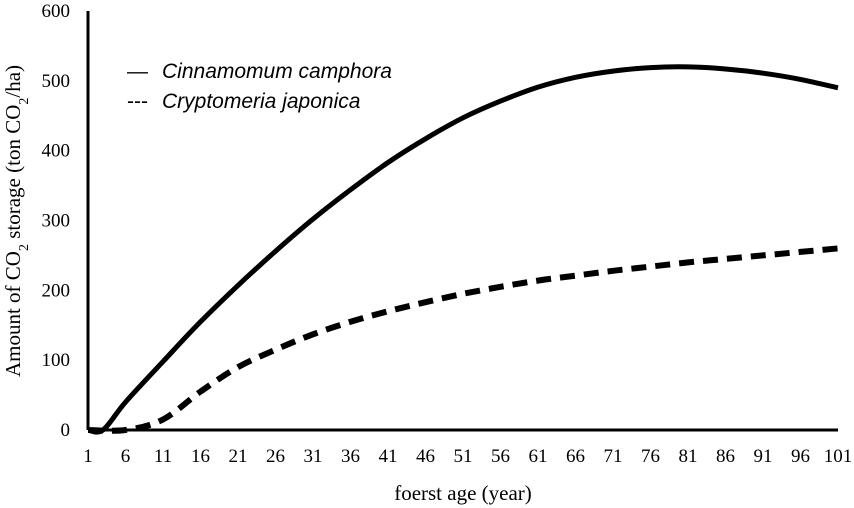 Image resolution: width=854 pixels, height=508 pixels. I want to click on x-tick-label: 61, so click(538, 456).